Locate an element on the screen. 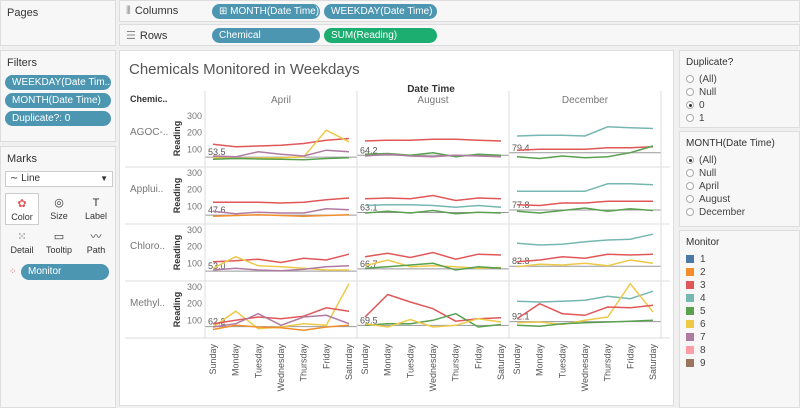 Image resolution: width=800 pixels, height=408 pixels. filter-pill-duplicate: Duplicate?: 0 is located at coordinates (58, 118).